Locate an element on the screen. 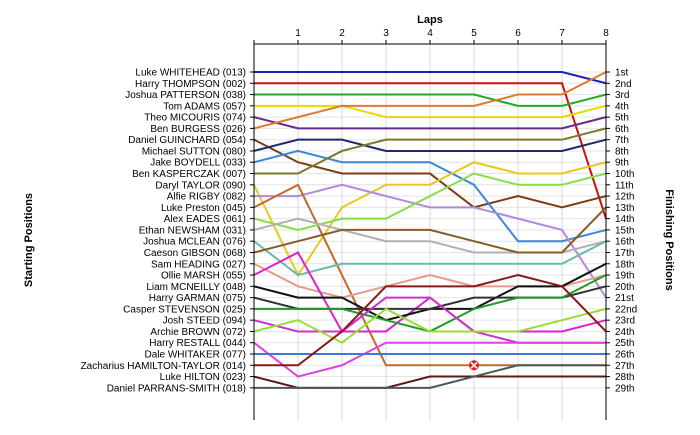  driver-label: Daniel PARRANS-SMITH (018) is located at coordinates (176, 388).